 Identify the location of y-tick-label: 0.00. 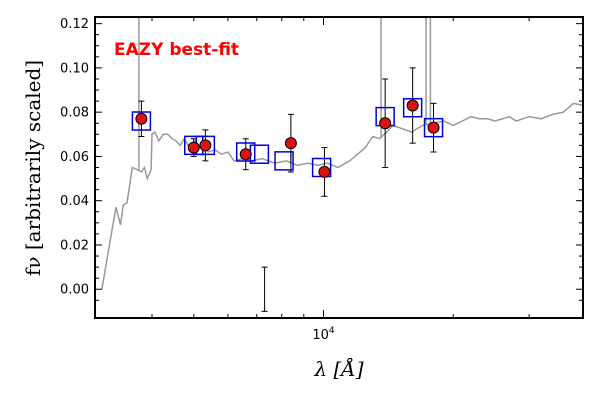
(74, 290).